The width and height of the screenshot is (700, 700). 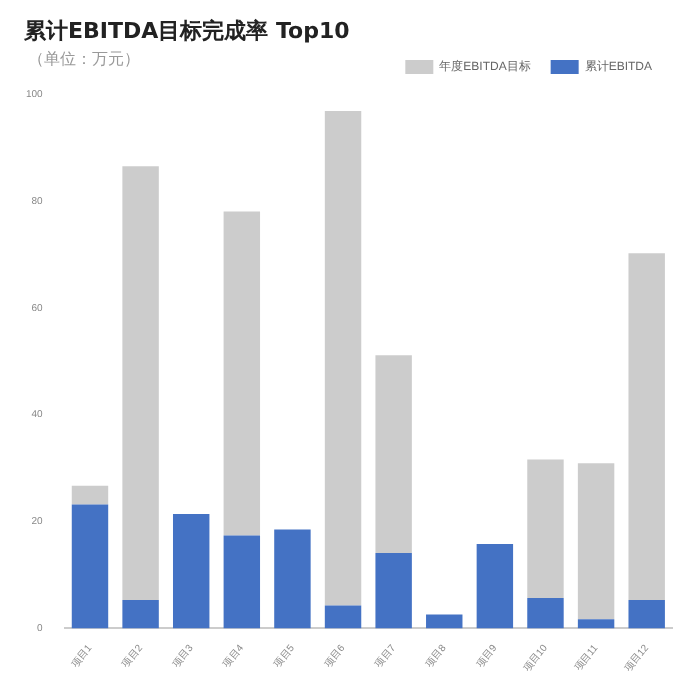 What do you see at coordinates (187, 31) in the screenshot?
I see `chart-title: 累计EBITDA目标完成率 Top10` at bounding box center [187, 31].